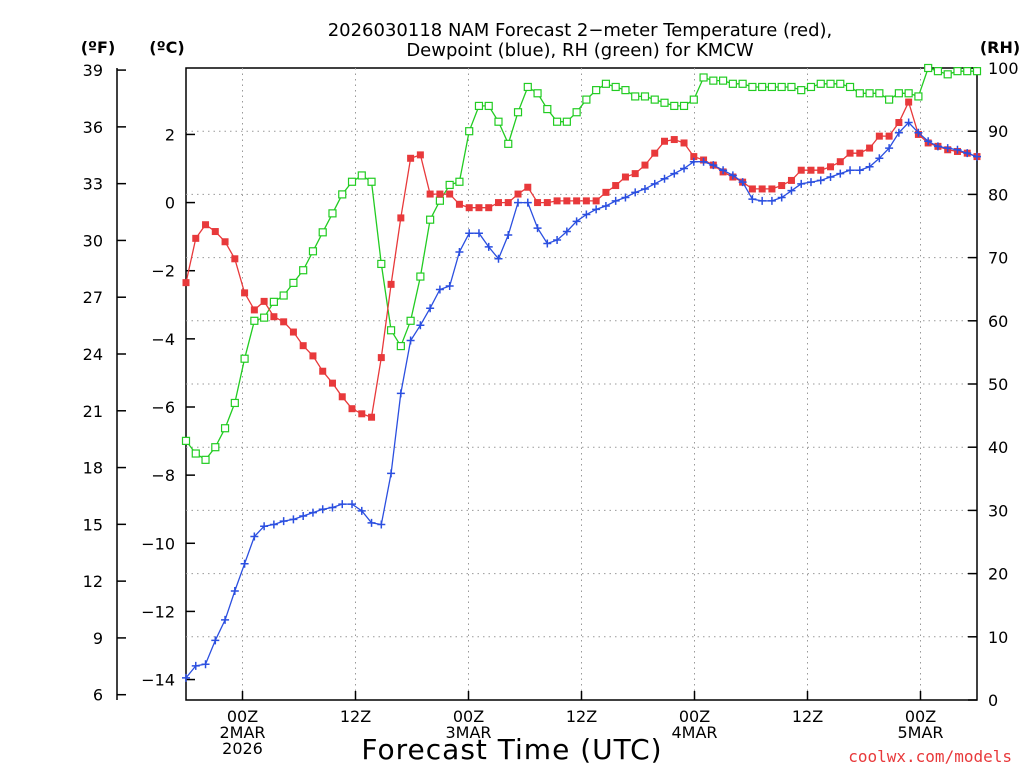  Describe the element at coordinates (98, 695) in the screenshot. I see `fahrenheit-tick-label: 6` at that location.